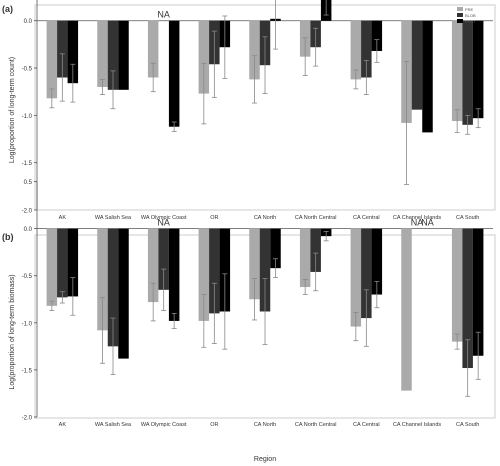 This screenshot has width=500, height=466. What do you see at coordinates (62, 263) in the screenshot?
I see `panel-b-bar-blob-ak` at bounding box center [62, 263].